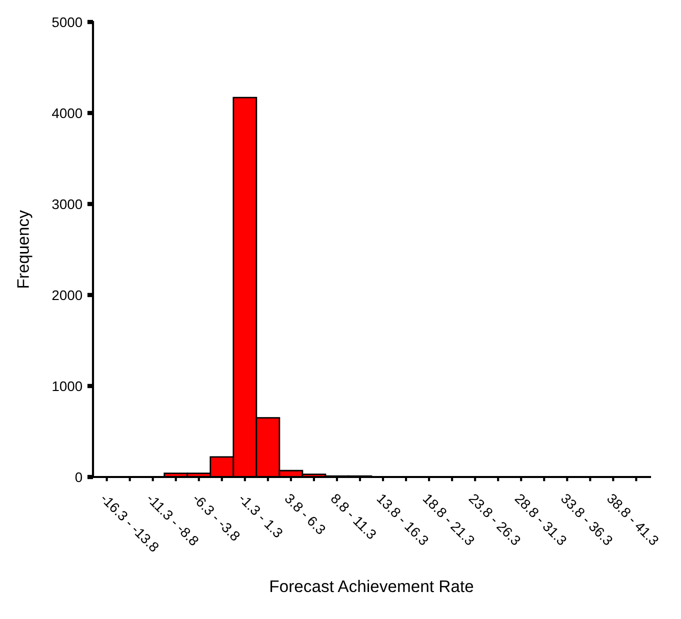 This screenshot has width=681, height=619. What do you see at coordinates (305, 514) in the screenshot?
I see `x-tick-label: 3.8 - 6.3` at bounding box center [305, 514].